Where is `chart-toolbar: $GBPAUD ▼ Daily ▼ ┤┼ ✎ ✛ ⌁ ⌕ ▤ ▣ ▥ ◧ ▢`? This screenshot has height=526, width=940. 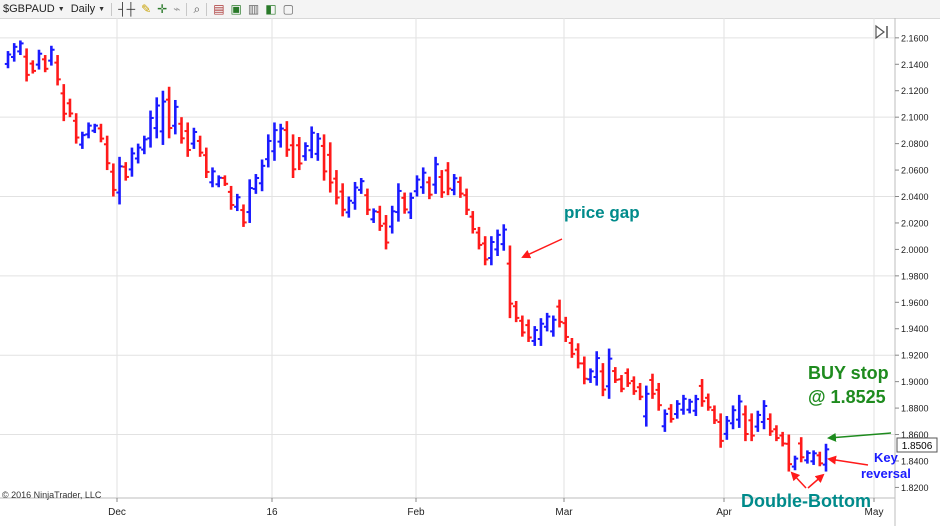
chart-toolbar: $GBPAUD ▼ Daily ▼ ┤┼ ✎ ✛ ⌁ ⌕ ▤ ▣ ▥ ◧ ▢ is located at coordinates (470, 9).